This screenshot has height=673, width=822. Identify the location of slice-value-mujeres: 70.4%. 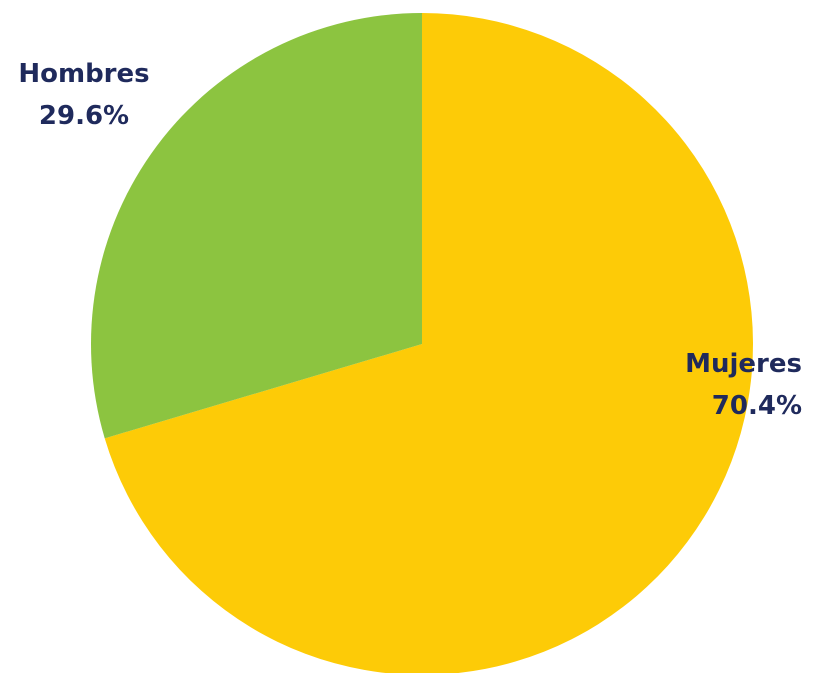
(757, 406).